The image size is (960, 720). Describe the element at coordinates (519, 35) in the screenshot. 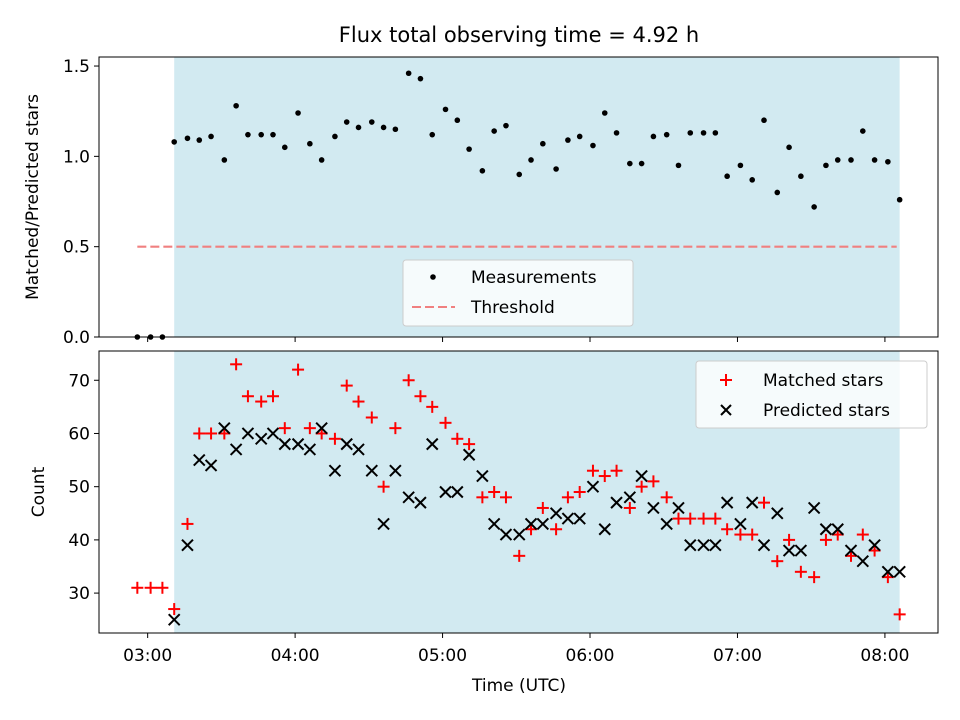

I see `chart-title: Flux total observing time = 4.92 h` at that location.